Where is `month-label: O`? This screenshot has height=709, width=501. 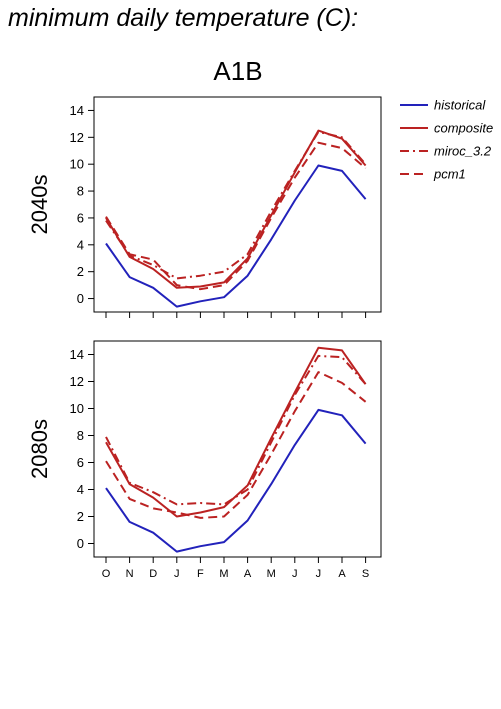 month-label: O is located at coordinates (106, 574).